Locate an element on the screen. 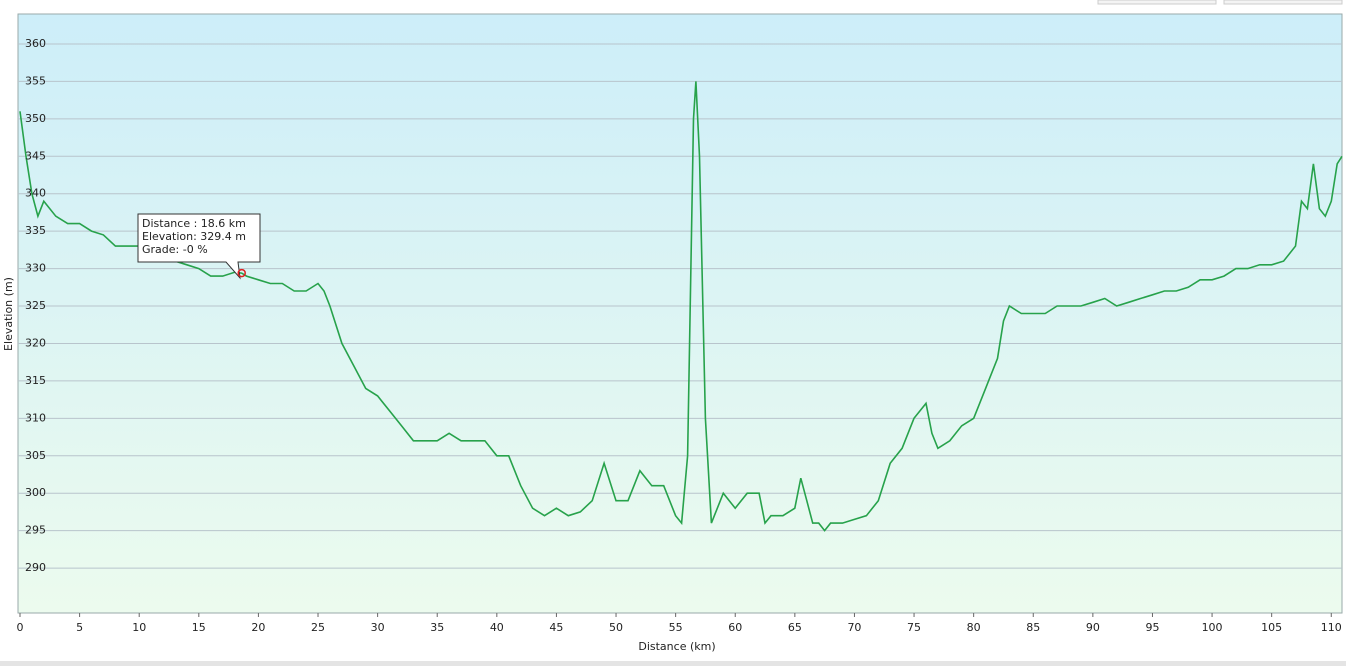  y-tick-label: 305 is located at coordinates (35, 455).